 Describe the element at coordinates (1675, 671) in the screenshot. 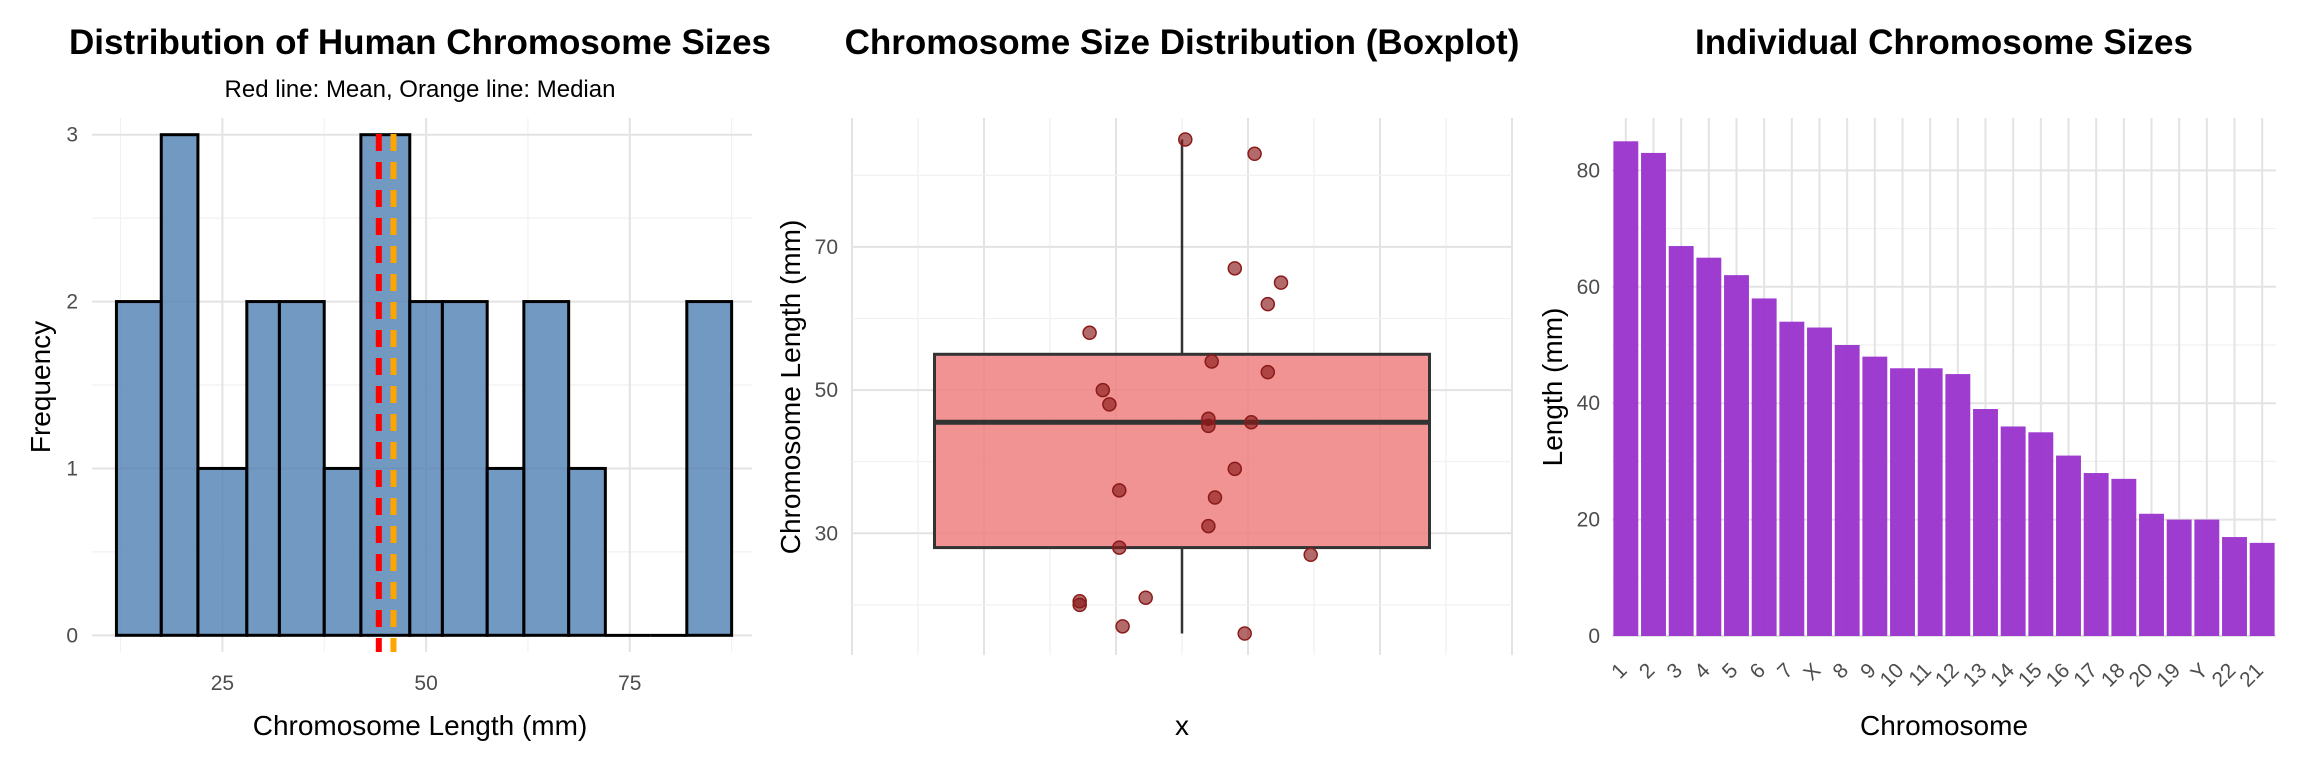

I see `x-tick-label: 3` at that location.